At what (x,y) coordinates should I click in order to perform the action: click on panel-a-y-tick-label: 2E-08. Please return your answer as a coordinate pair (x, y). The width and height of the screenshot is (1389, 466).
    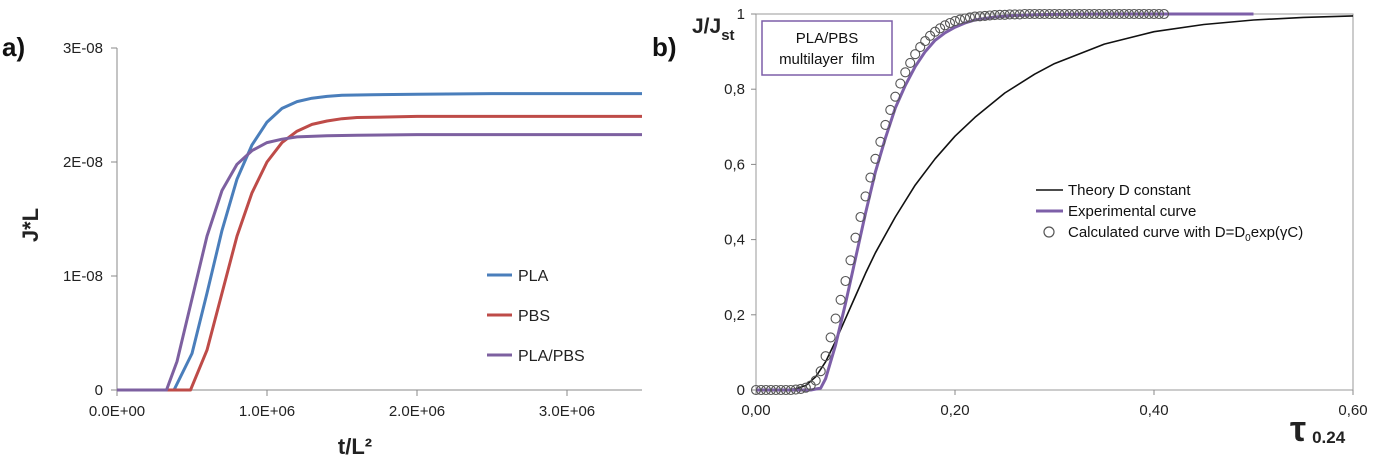
    Looking at the image, I should click on (83, 162).